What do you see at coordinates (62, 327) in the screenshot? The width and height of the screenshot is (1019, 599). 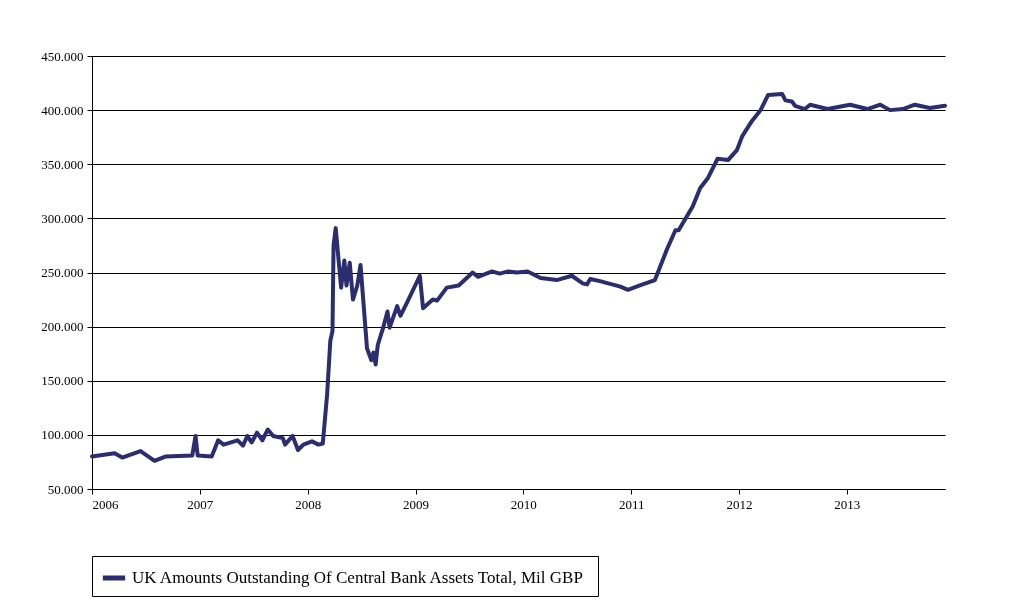 I see `y-tick-label: 200.000` at bounding box center [62, 327].